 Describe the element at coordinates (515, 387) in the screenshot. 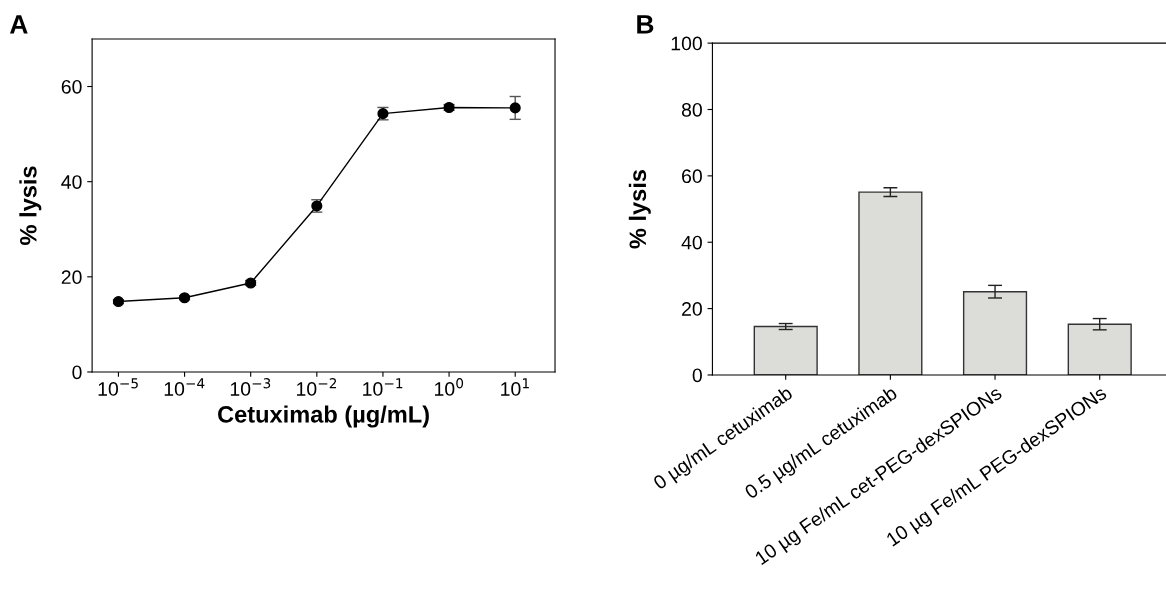

I see `x-tick-label: 10$^{1}$` at that location.